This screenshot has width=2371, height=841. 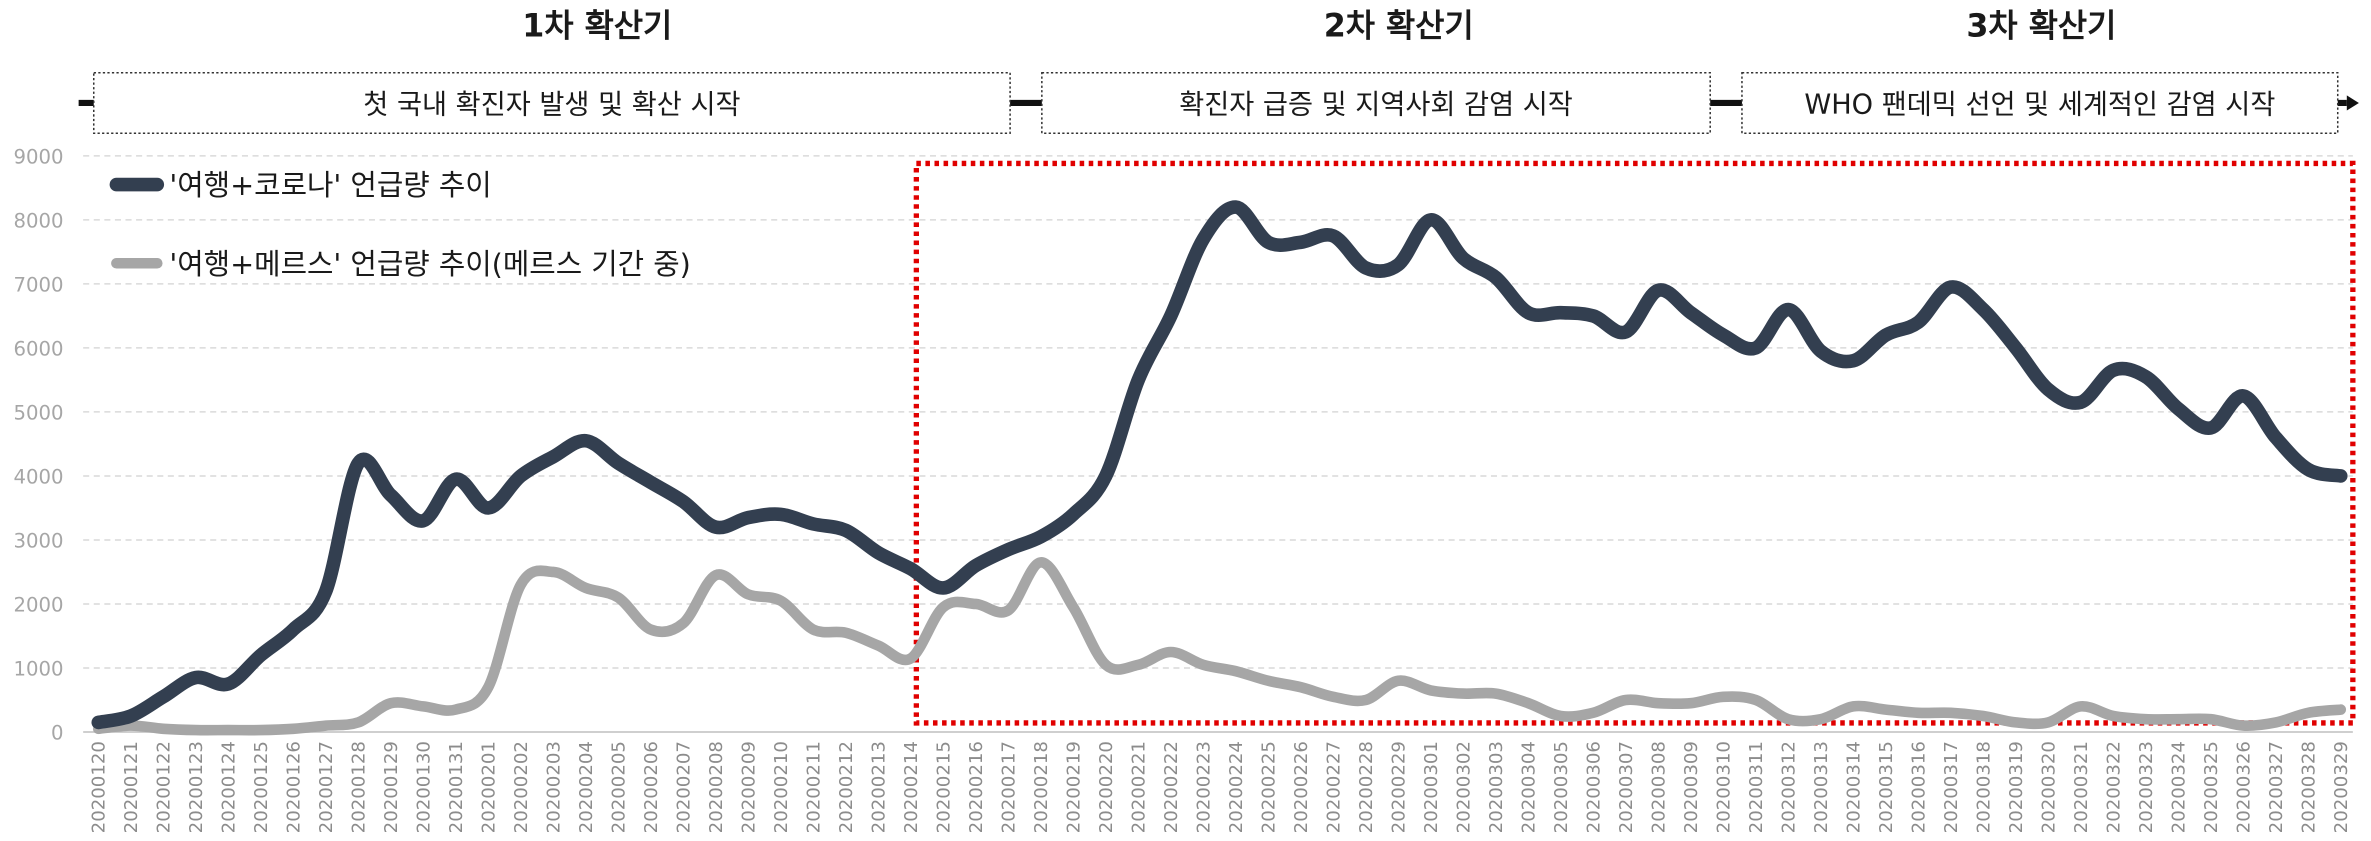 I want to click on x-tick-label: 20200312, so click(x=1788, y=787).